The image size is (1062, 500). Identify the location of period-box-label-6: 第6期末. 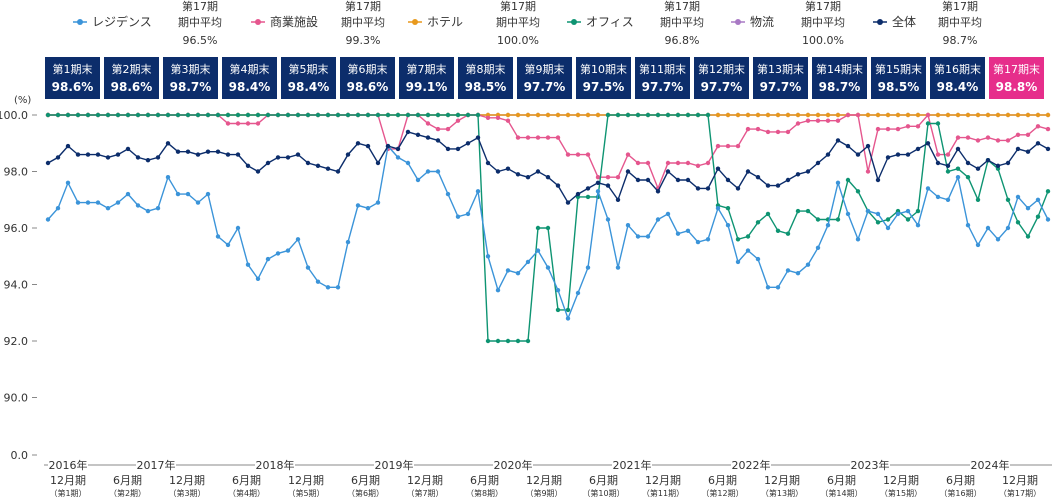
(368, 69).